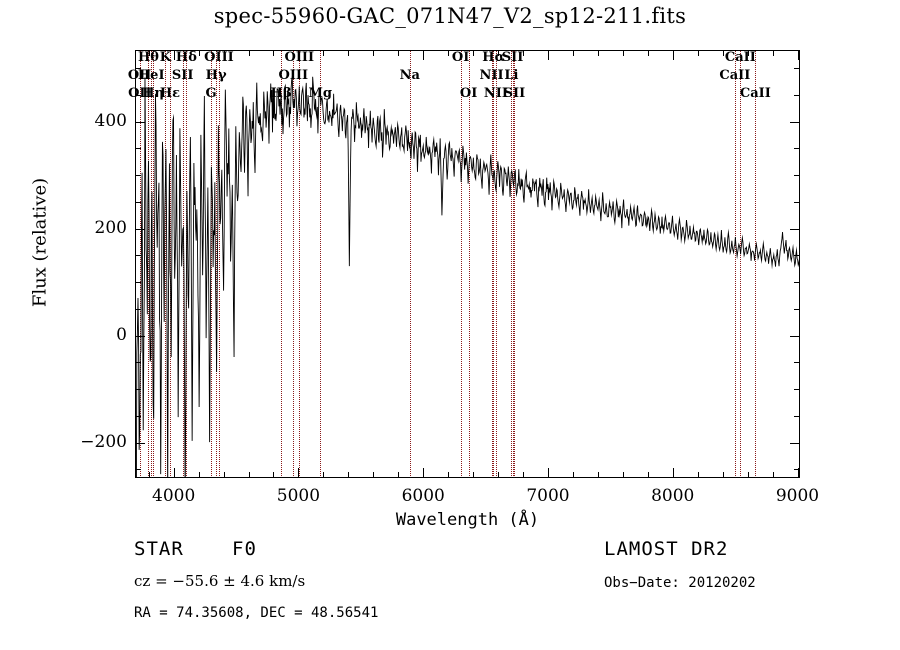 The height and width of the screenshot is (650, 900). What do you see at coordinates (103, 441) in the screenshot?
I see `y-tick-label: −200` at bounding box center [103, 441].